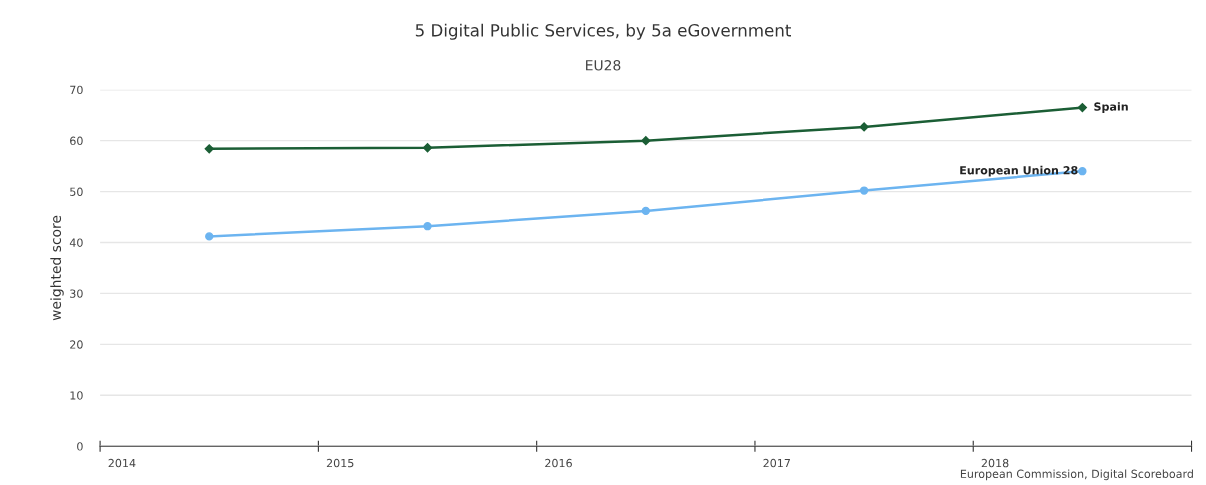 The width and height of the screenshot is (1206, 485). I want to click on y-tick-label: 70, so click(76, 90).